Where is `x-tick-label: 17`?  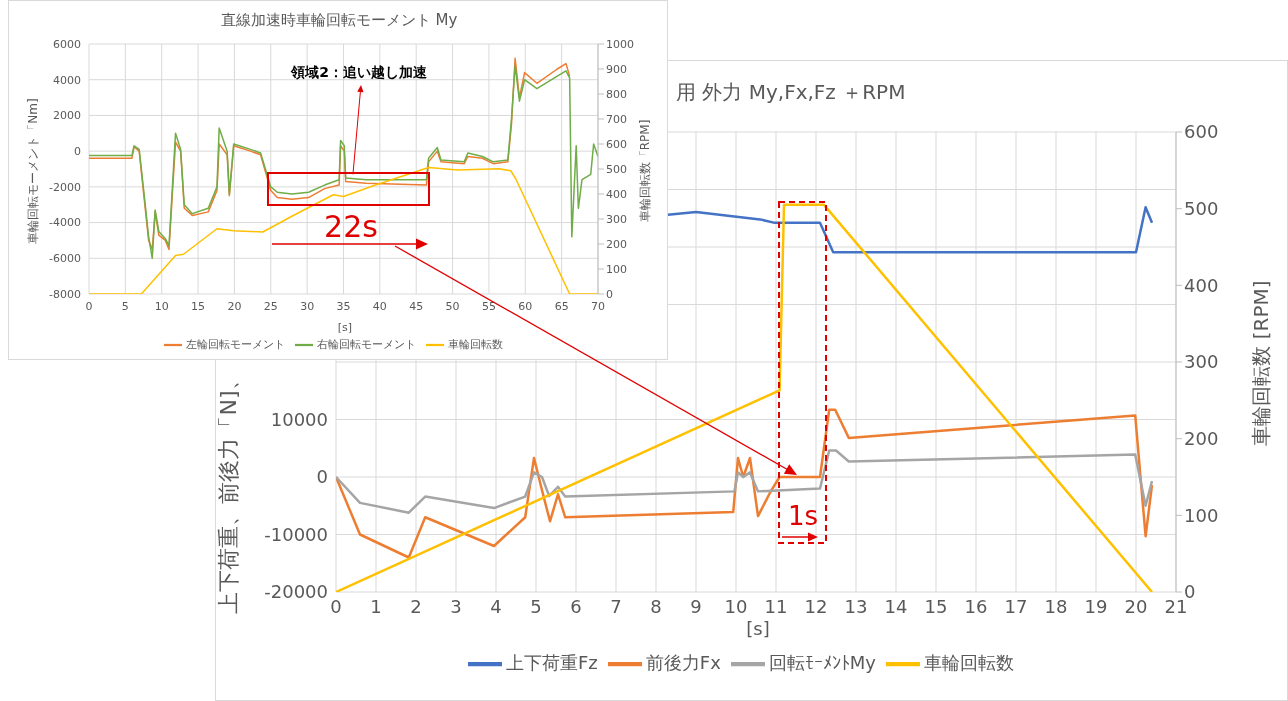
x-tick-label: 17 is located at coordinates (1016, 606).